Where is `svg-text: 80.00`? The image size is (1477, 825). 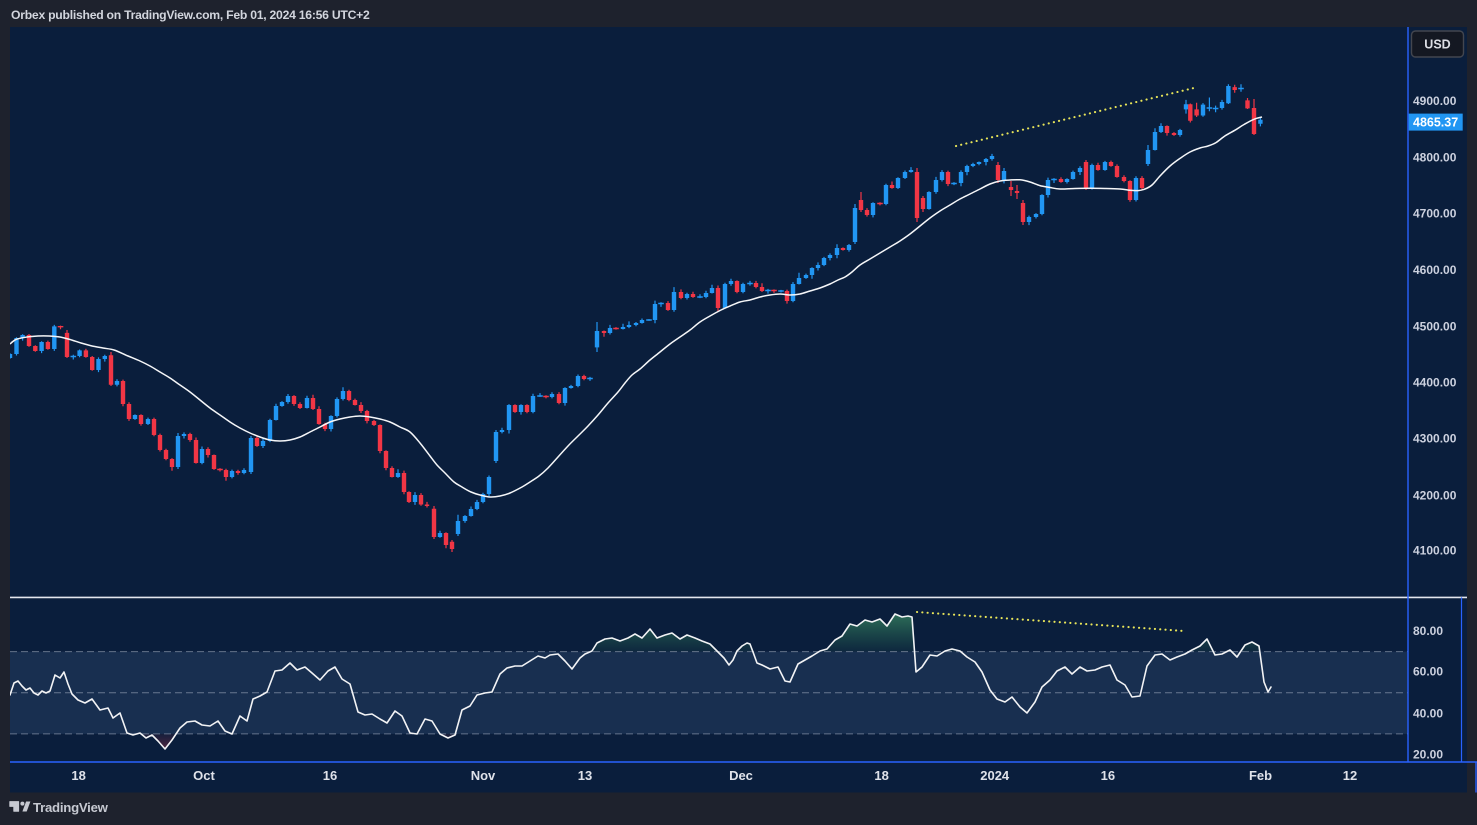 svg-text: 80.00 is located at coordinates (1428, 631).